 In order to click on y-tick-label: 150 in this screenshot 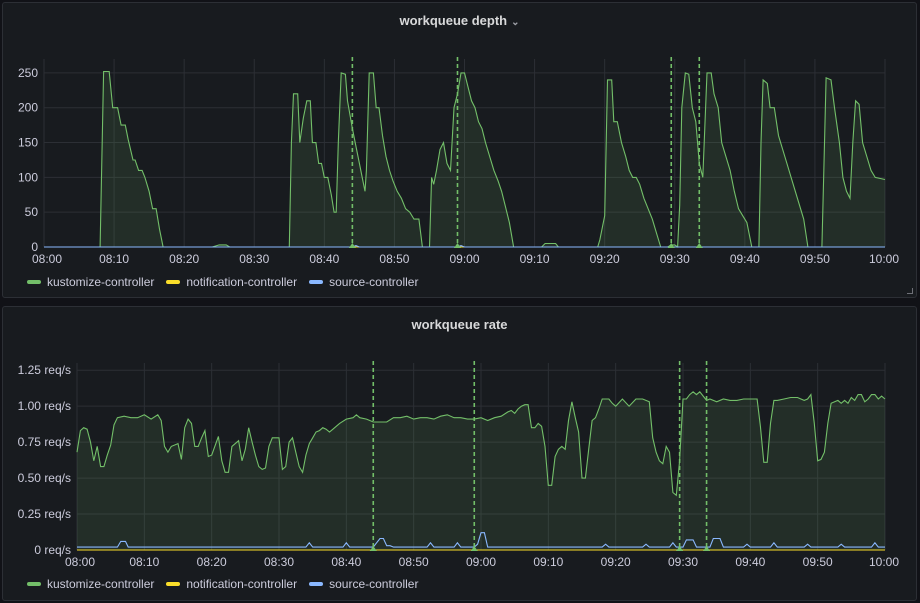, I will do `click(28, 143)`.